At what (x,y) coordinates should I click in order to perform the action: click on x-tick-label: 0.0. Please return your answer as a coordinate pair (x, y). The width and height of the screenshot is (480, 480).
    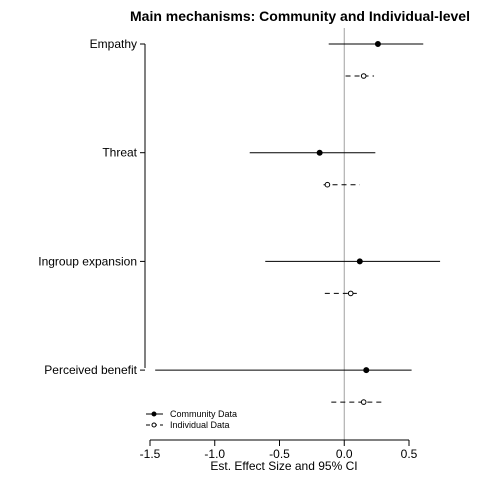
    Looking at the image, I should click on (344, 454).